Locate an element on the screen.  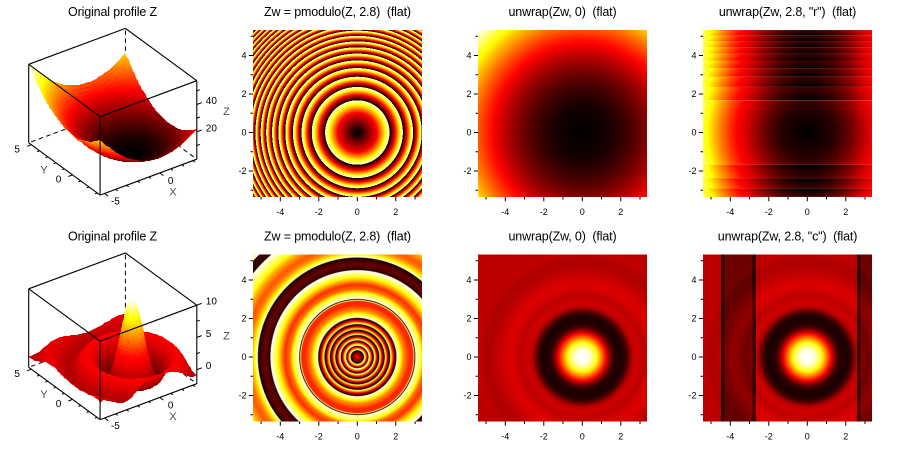
svg-text: 40 is located at coordinates (212, 101).